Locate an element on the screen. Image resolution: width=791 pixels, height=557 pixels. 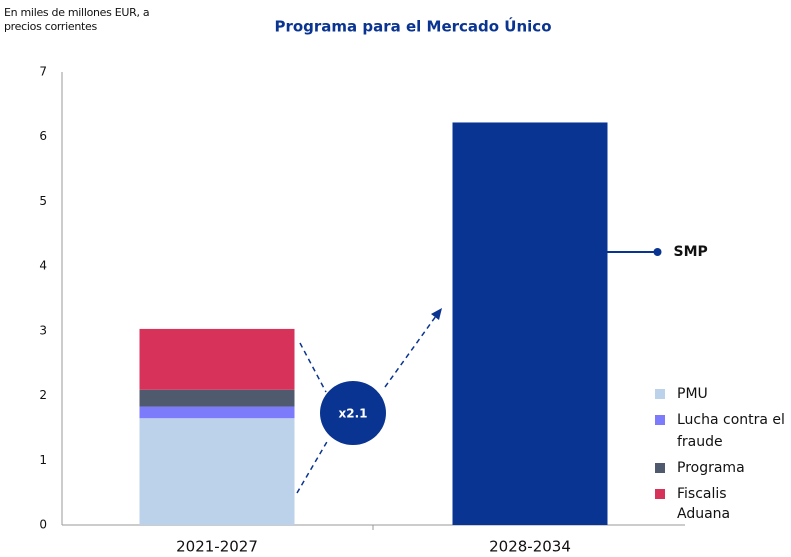
pointer-dot is located at coordinates (657, 252).